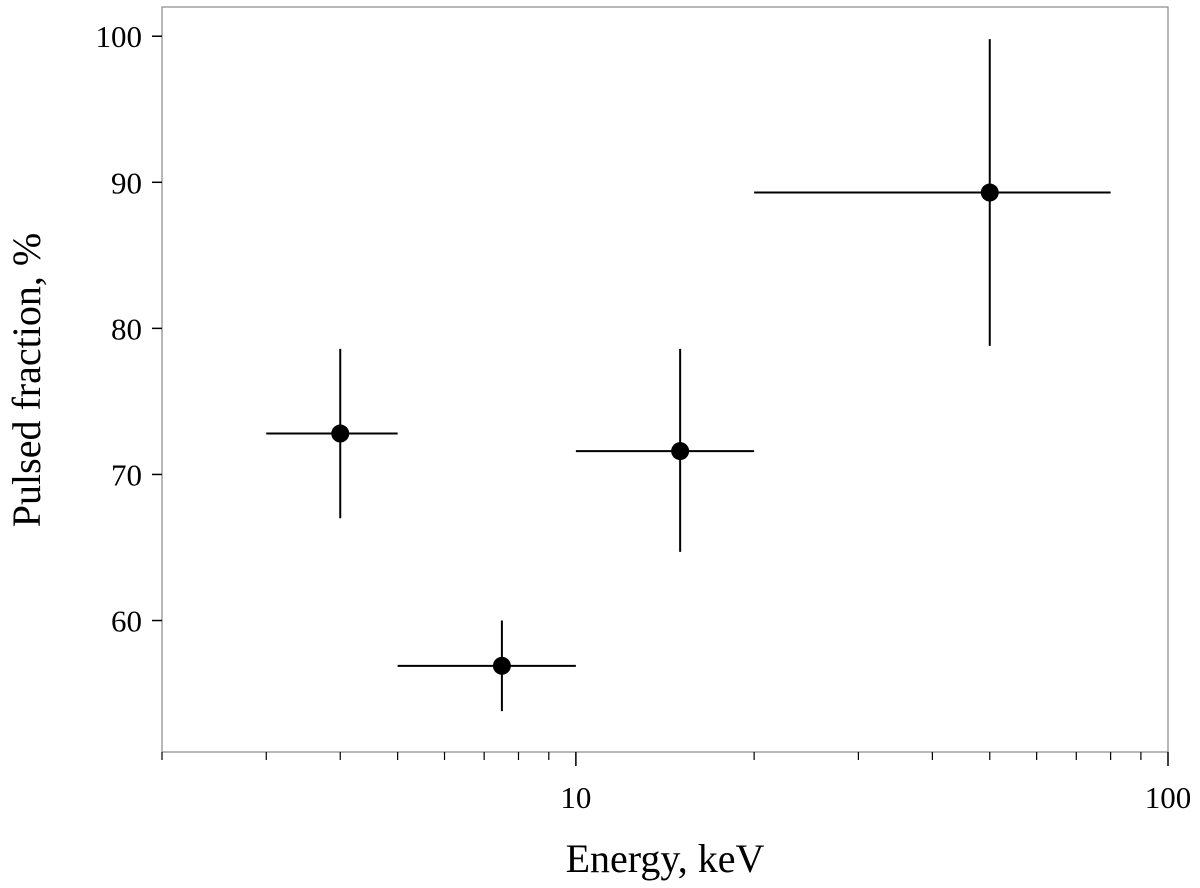  Describe the element at coordinates (126, 621) in the screenshot. I see `y-tick-label: 60` at that location.